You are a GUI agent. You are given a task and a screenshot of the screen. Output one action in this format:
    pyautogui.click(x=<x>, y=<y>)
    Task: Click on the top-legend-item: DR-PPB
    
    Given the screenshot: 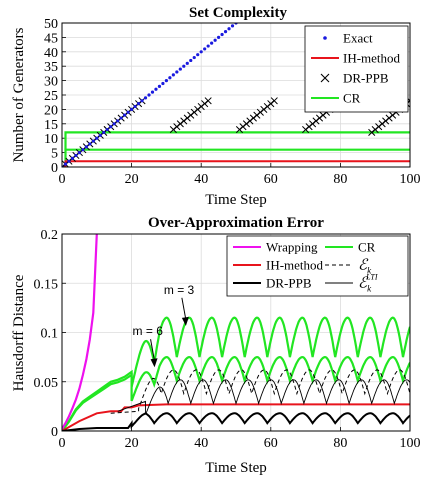 What is the action you would take?
    pyautogui.click(x=354, y=78)
    